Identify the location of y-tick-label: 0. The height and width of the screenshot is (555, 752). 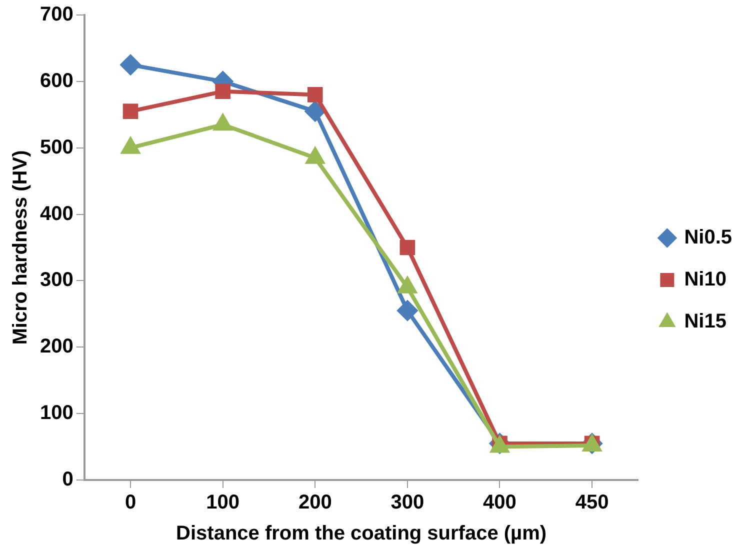
(68, 479).